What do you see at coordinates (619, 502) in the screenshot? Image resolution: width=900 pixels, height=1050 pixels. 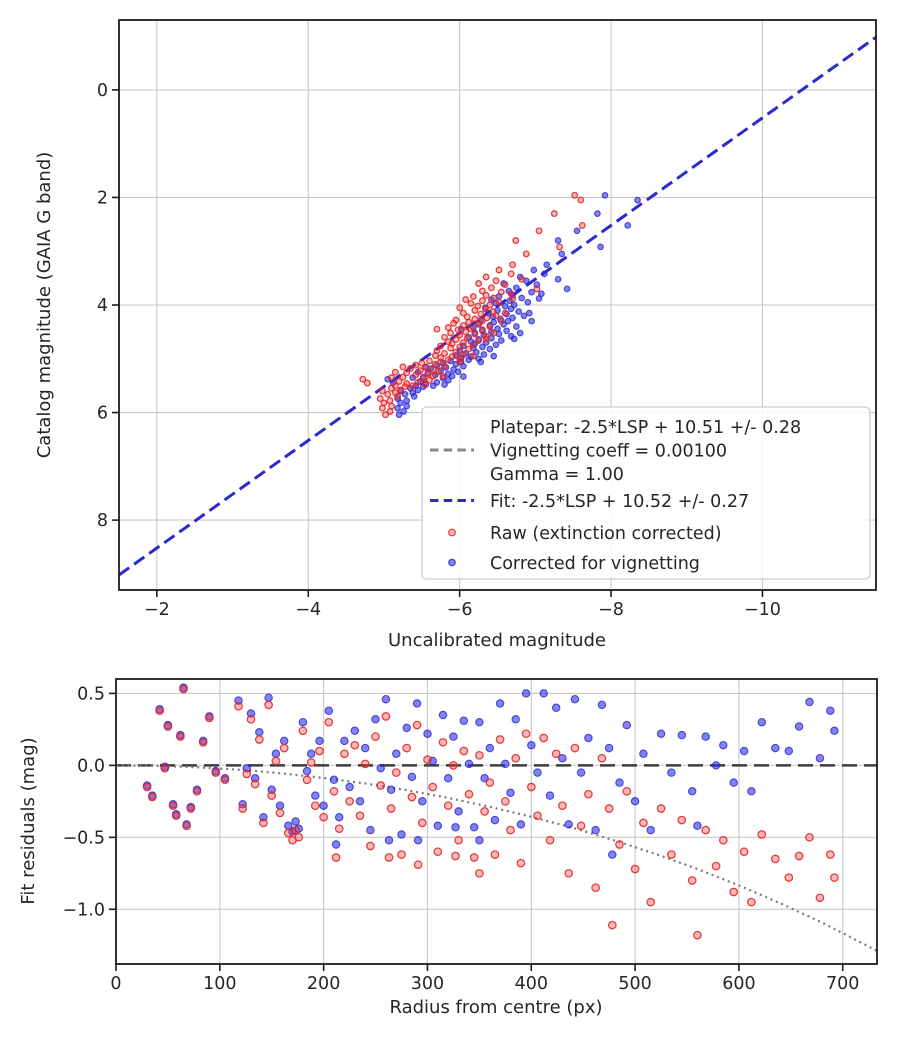 I see `legend-label: Fit: -2.5*LSP + 10.52 +/- 0.27` at bounding box center [619, 502].